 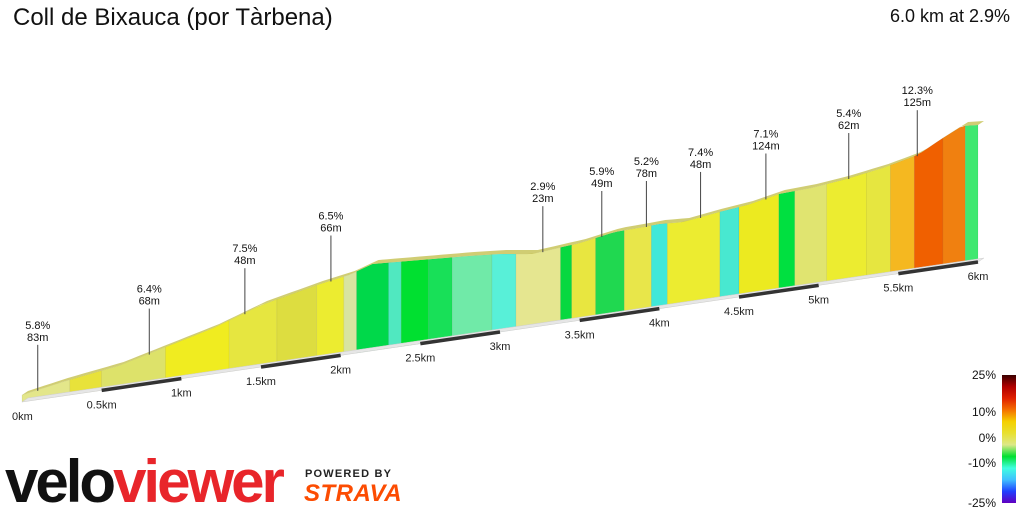 What do you see at coordinates (261, 382) in the screenshot?
I see `x-tick-label: 1.5km` at bounding box center [261, 382].